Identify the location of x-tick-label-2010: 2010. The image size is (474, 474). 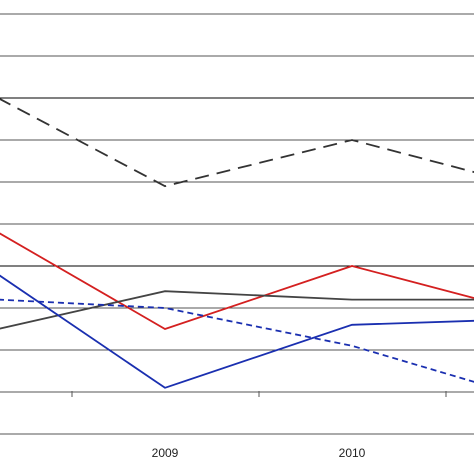
(352, 453).